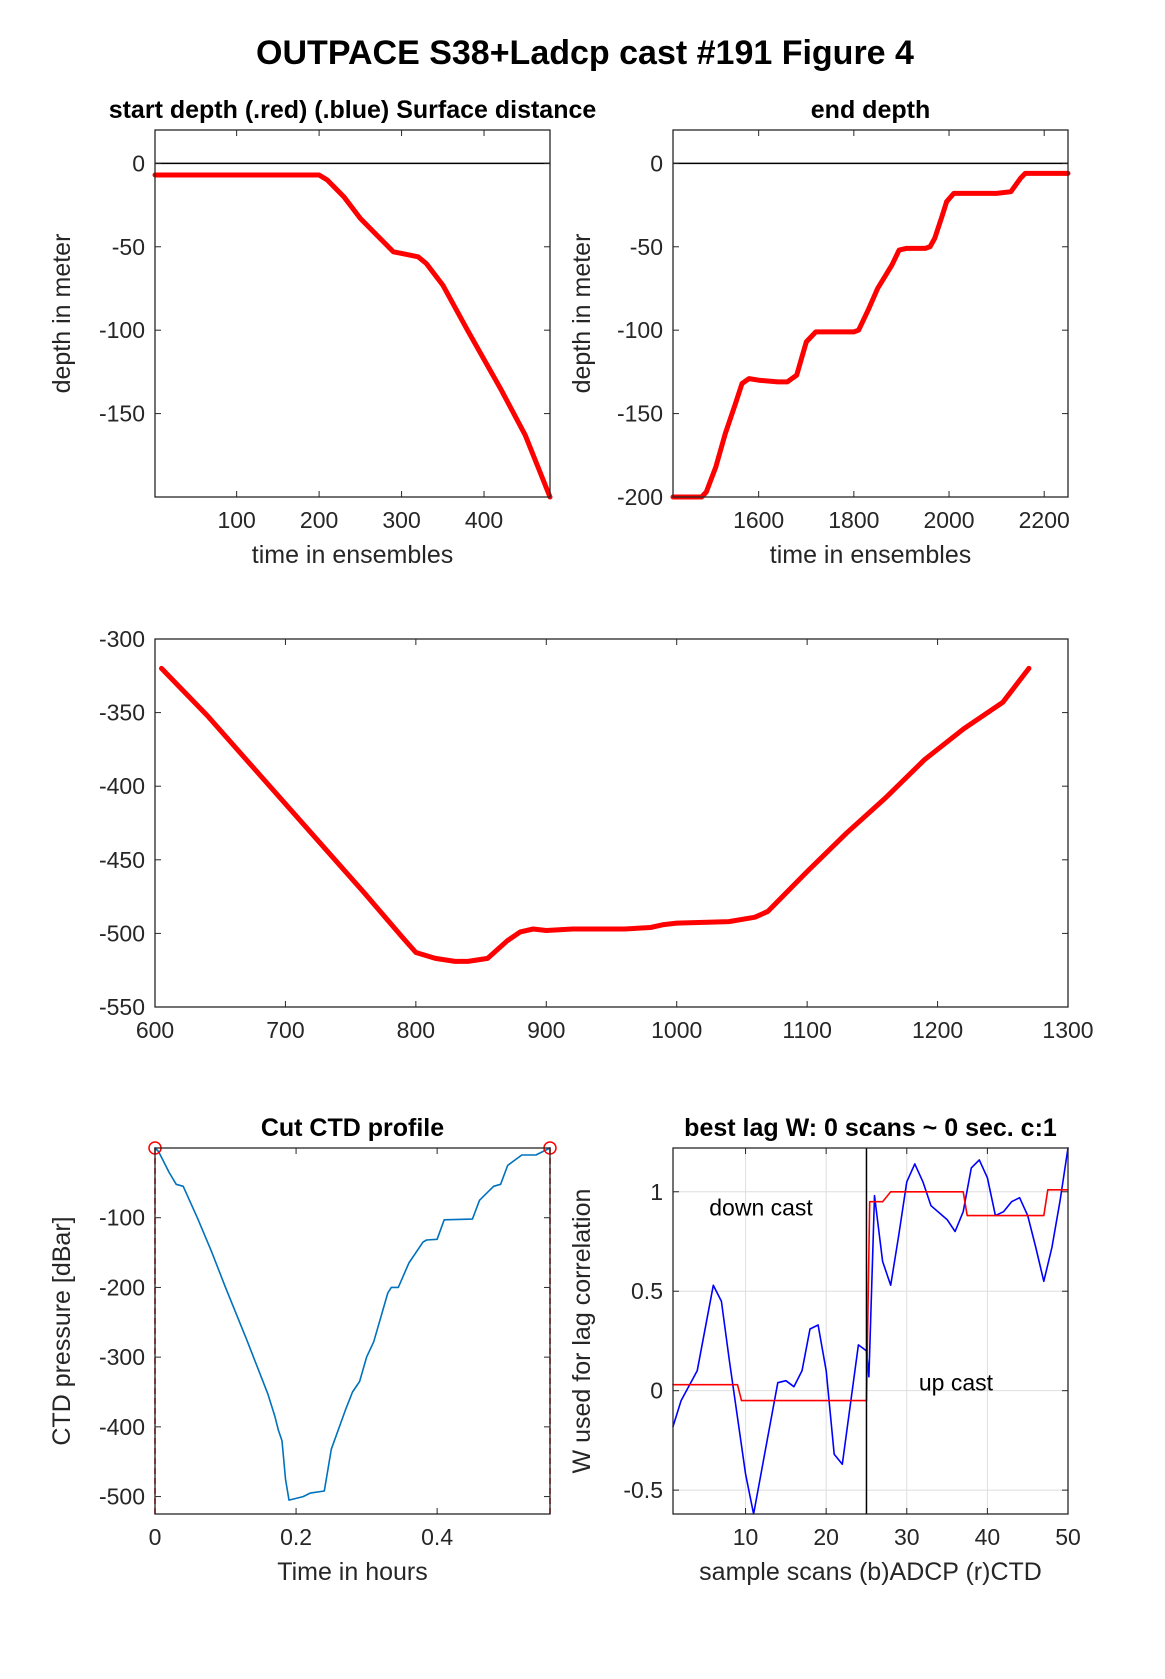 This screenshot has width=1165, height=1679. Describe the element at coordinates (988, 1537) in the screenshot. I see `x-tick-label: 40` at that location.